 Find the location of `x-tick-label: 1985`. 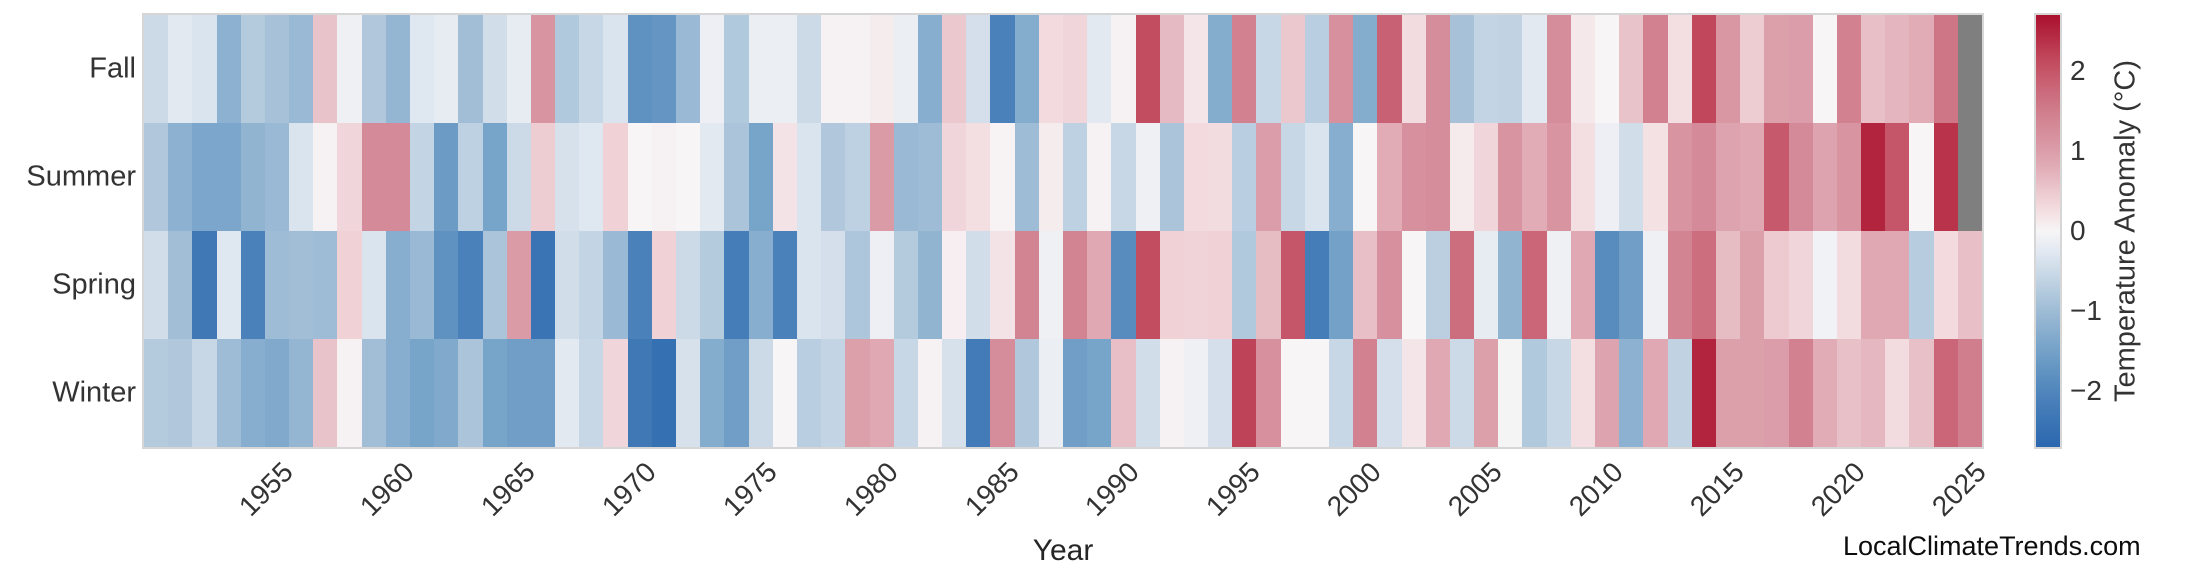

x-tick-label: 1985 is located at coordinates (991, 489).